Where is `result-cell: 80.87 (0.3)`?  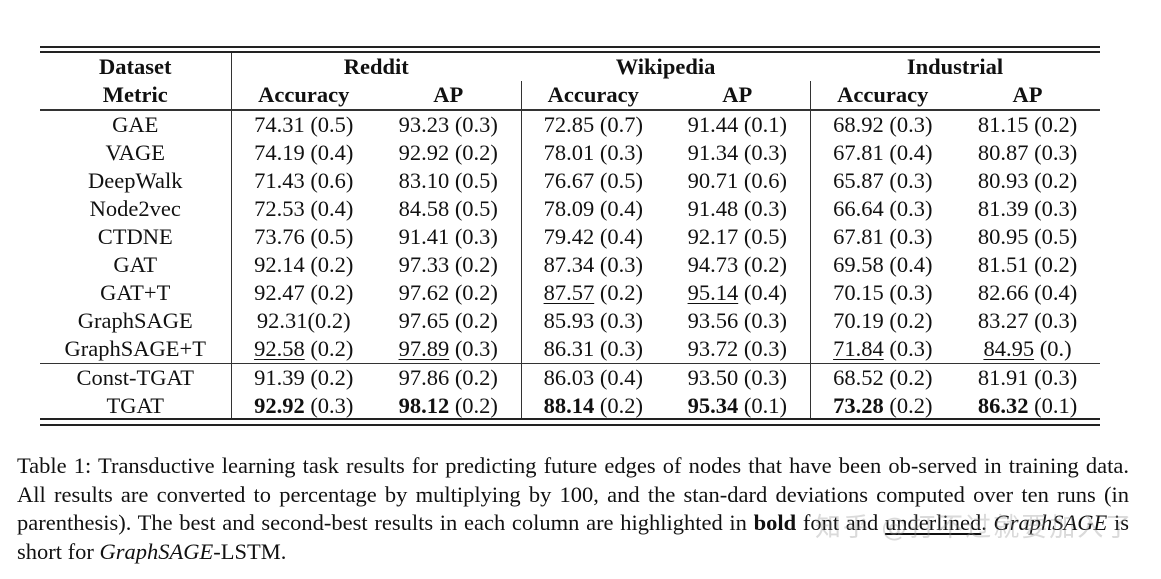 result-cell: 80.87 (0.3) is located at coordinates (1027, 153).